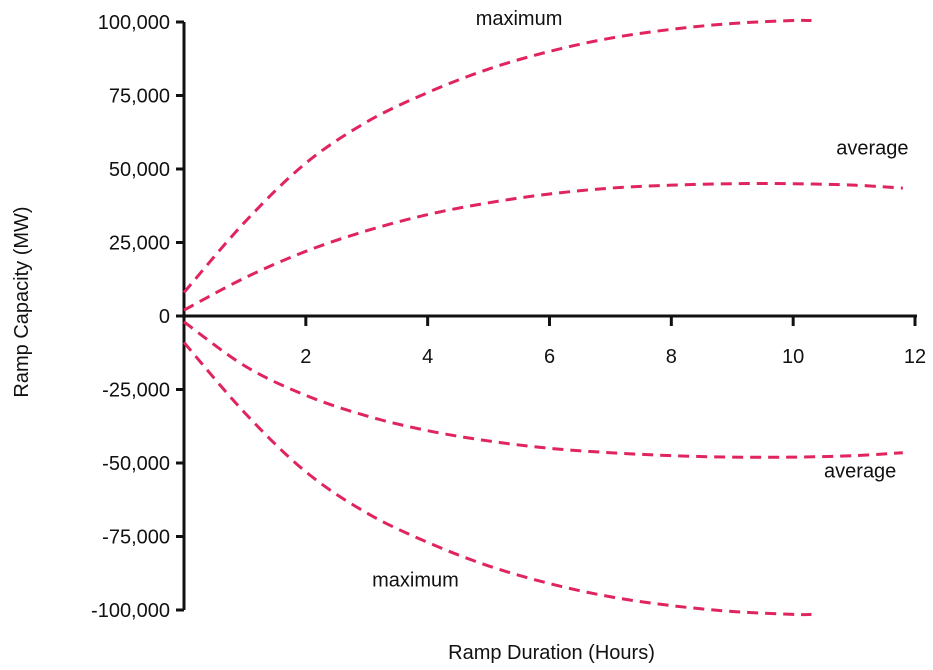 Image resolution: width=933 pixels, height=670 pixels. Describe the element at coordinates (134, 23) in the screenshot. I see `y-tick-label: 100,000` at that location.